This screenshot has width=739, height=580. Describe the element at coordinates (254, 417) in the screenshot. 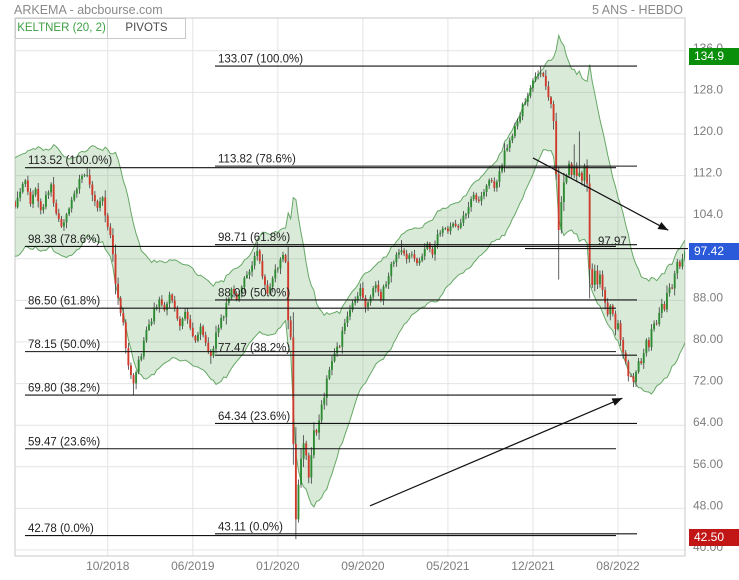

I see `fib-label-middle: 64.34 (23.6%)` at that location.